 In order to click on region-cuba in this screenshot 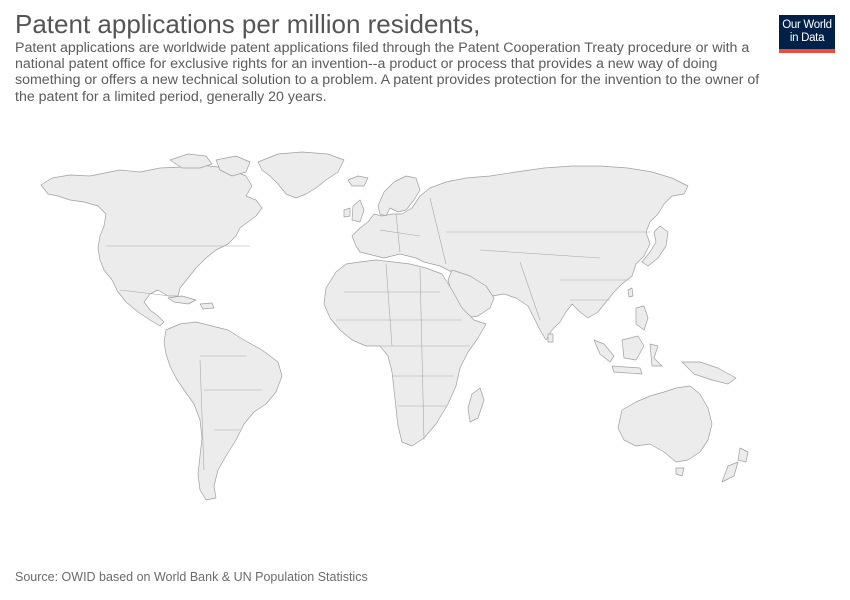, I will do `click(182, 300)`.